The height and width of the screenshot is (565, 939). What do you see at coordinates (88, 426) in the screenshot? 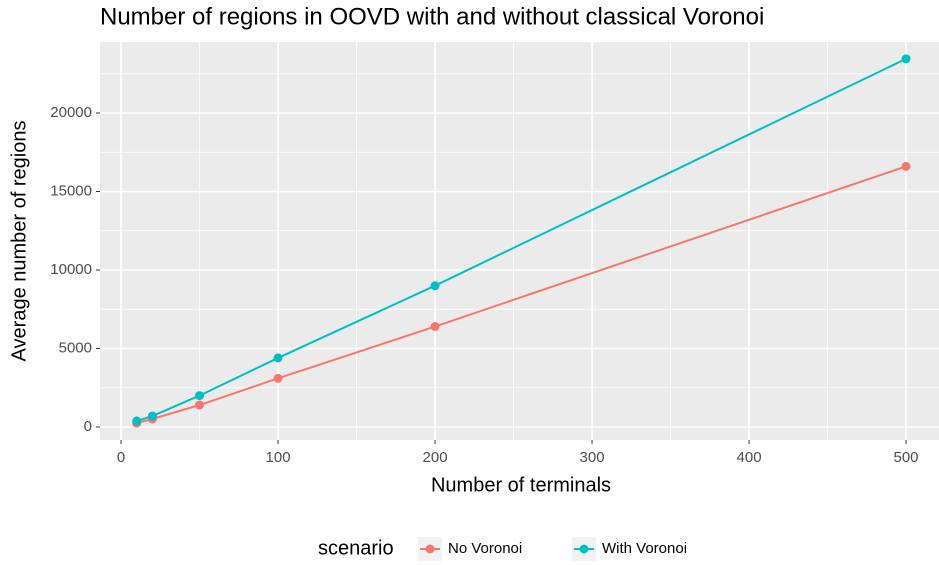
I see `y-tick-label: 0` at bounding box center [88, 426].